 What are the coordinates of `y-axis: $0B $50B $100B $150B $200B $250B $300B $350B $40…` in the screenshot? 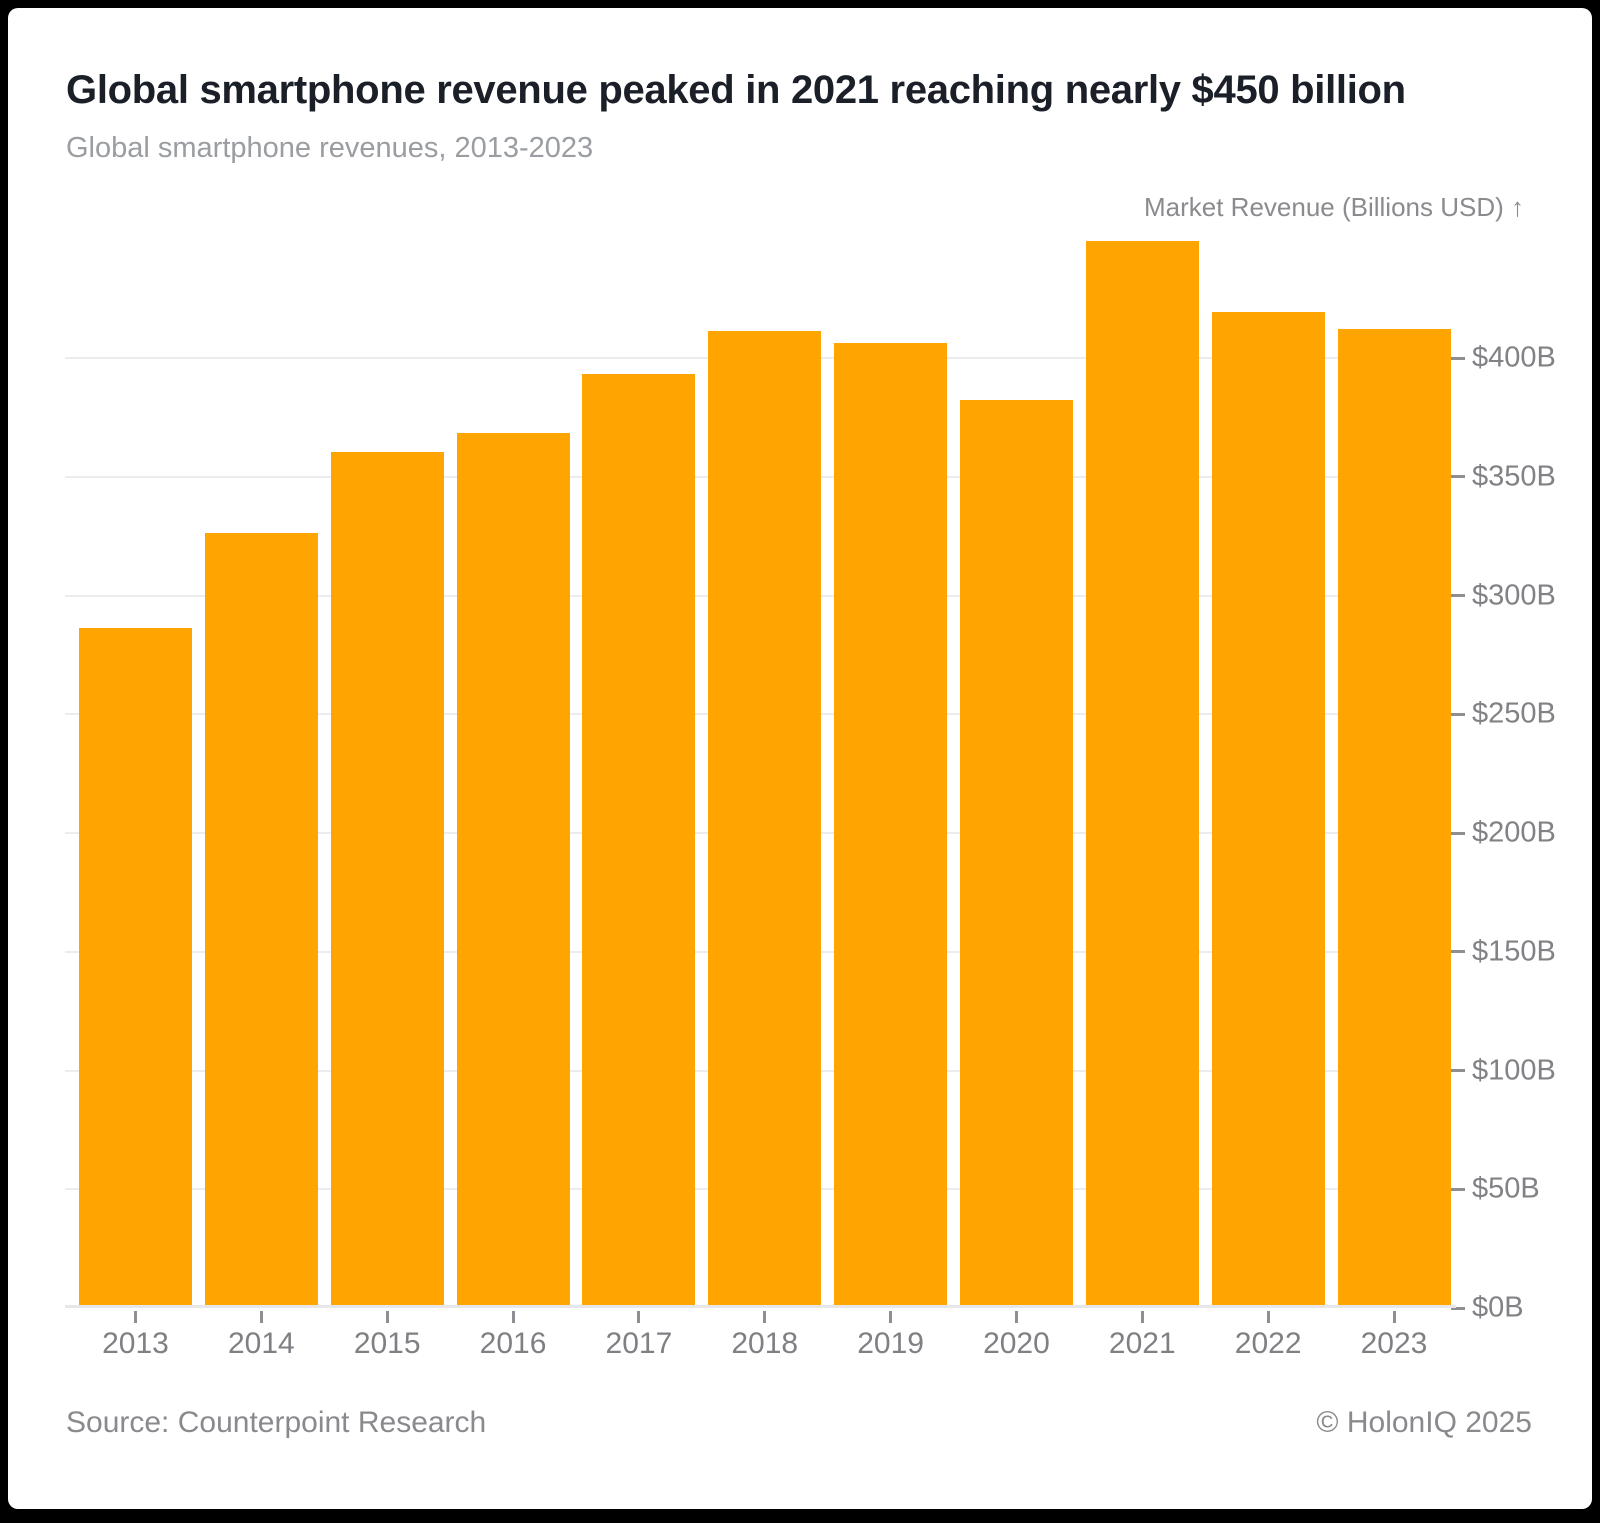 It's located at (1524, 776).